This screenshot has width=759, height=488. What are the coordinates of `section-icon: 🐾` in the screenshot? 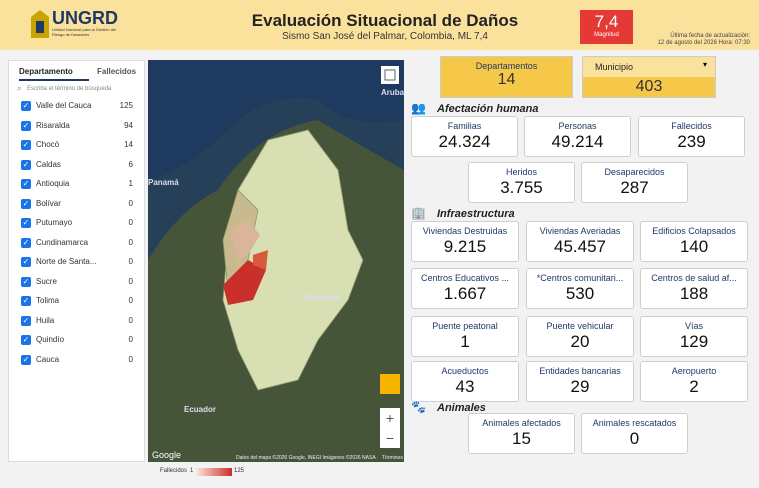 It's located at (418, 407).